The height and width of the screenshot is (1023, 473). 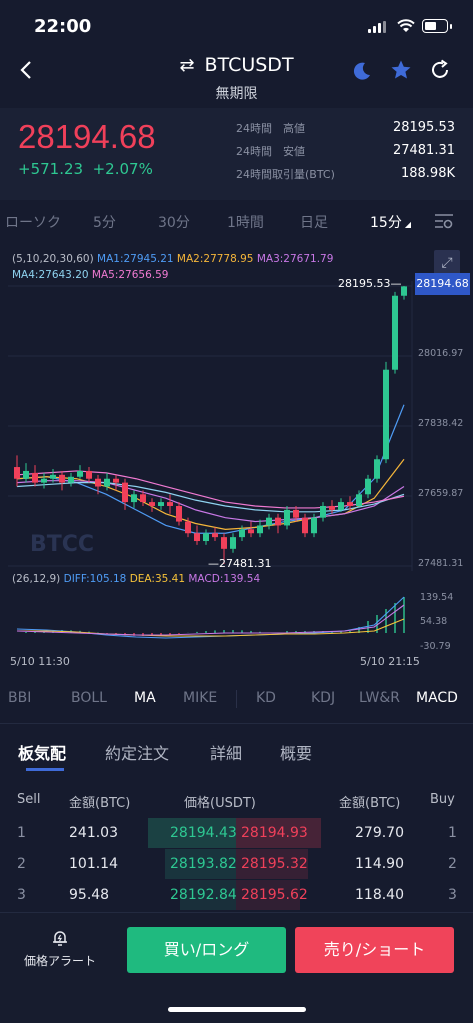 What do you see at coordinates (62, 544) in the screenshot?
I see `chart-watermark: BTCC` at bounding box center [62, 544].